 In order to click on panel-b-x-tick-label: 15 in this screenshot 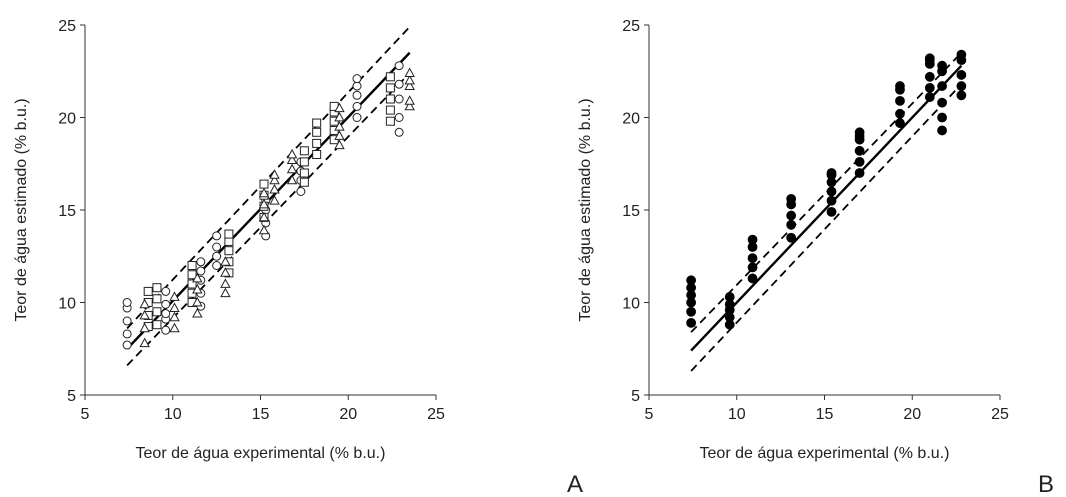, I will do `click(825, 414)`.